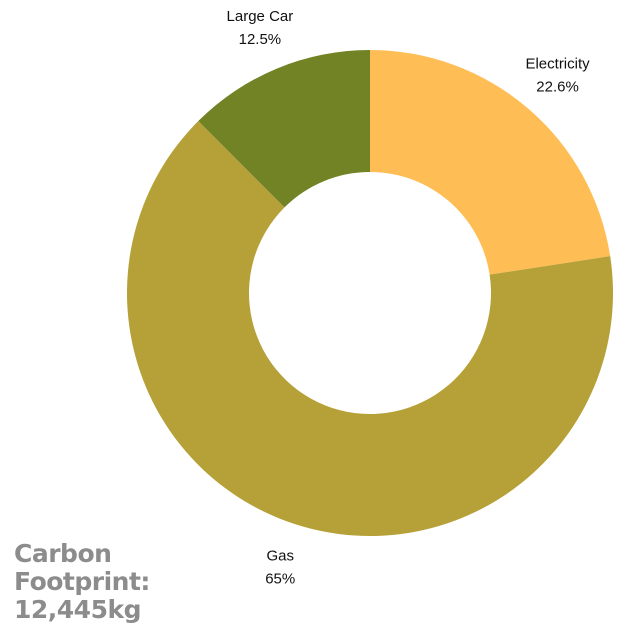  What do you see at coordinates (260, 16) in the screenshot?
I see `slice-label-large-car: Large Car` at bounding box center [260, 16].